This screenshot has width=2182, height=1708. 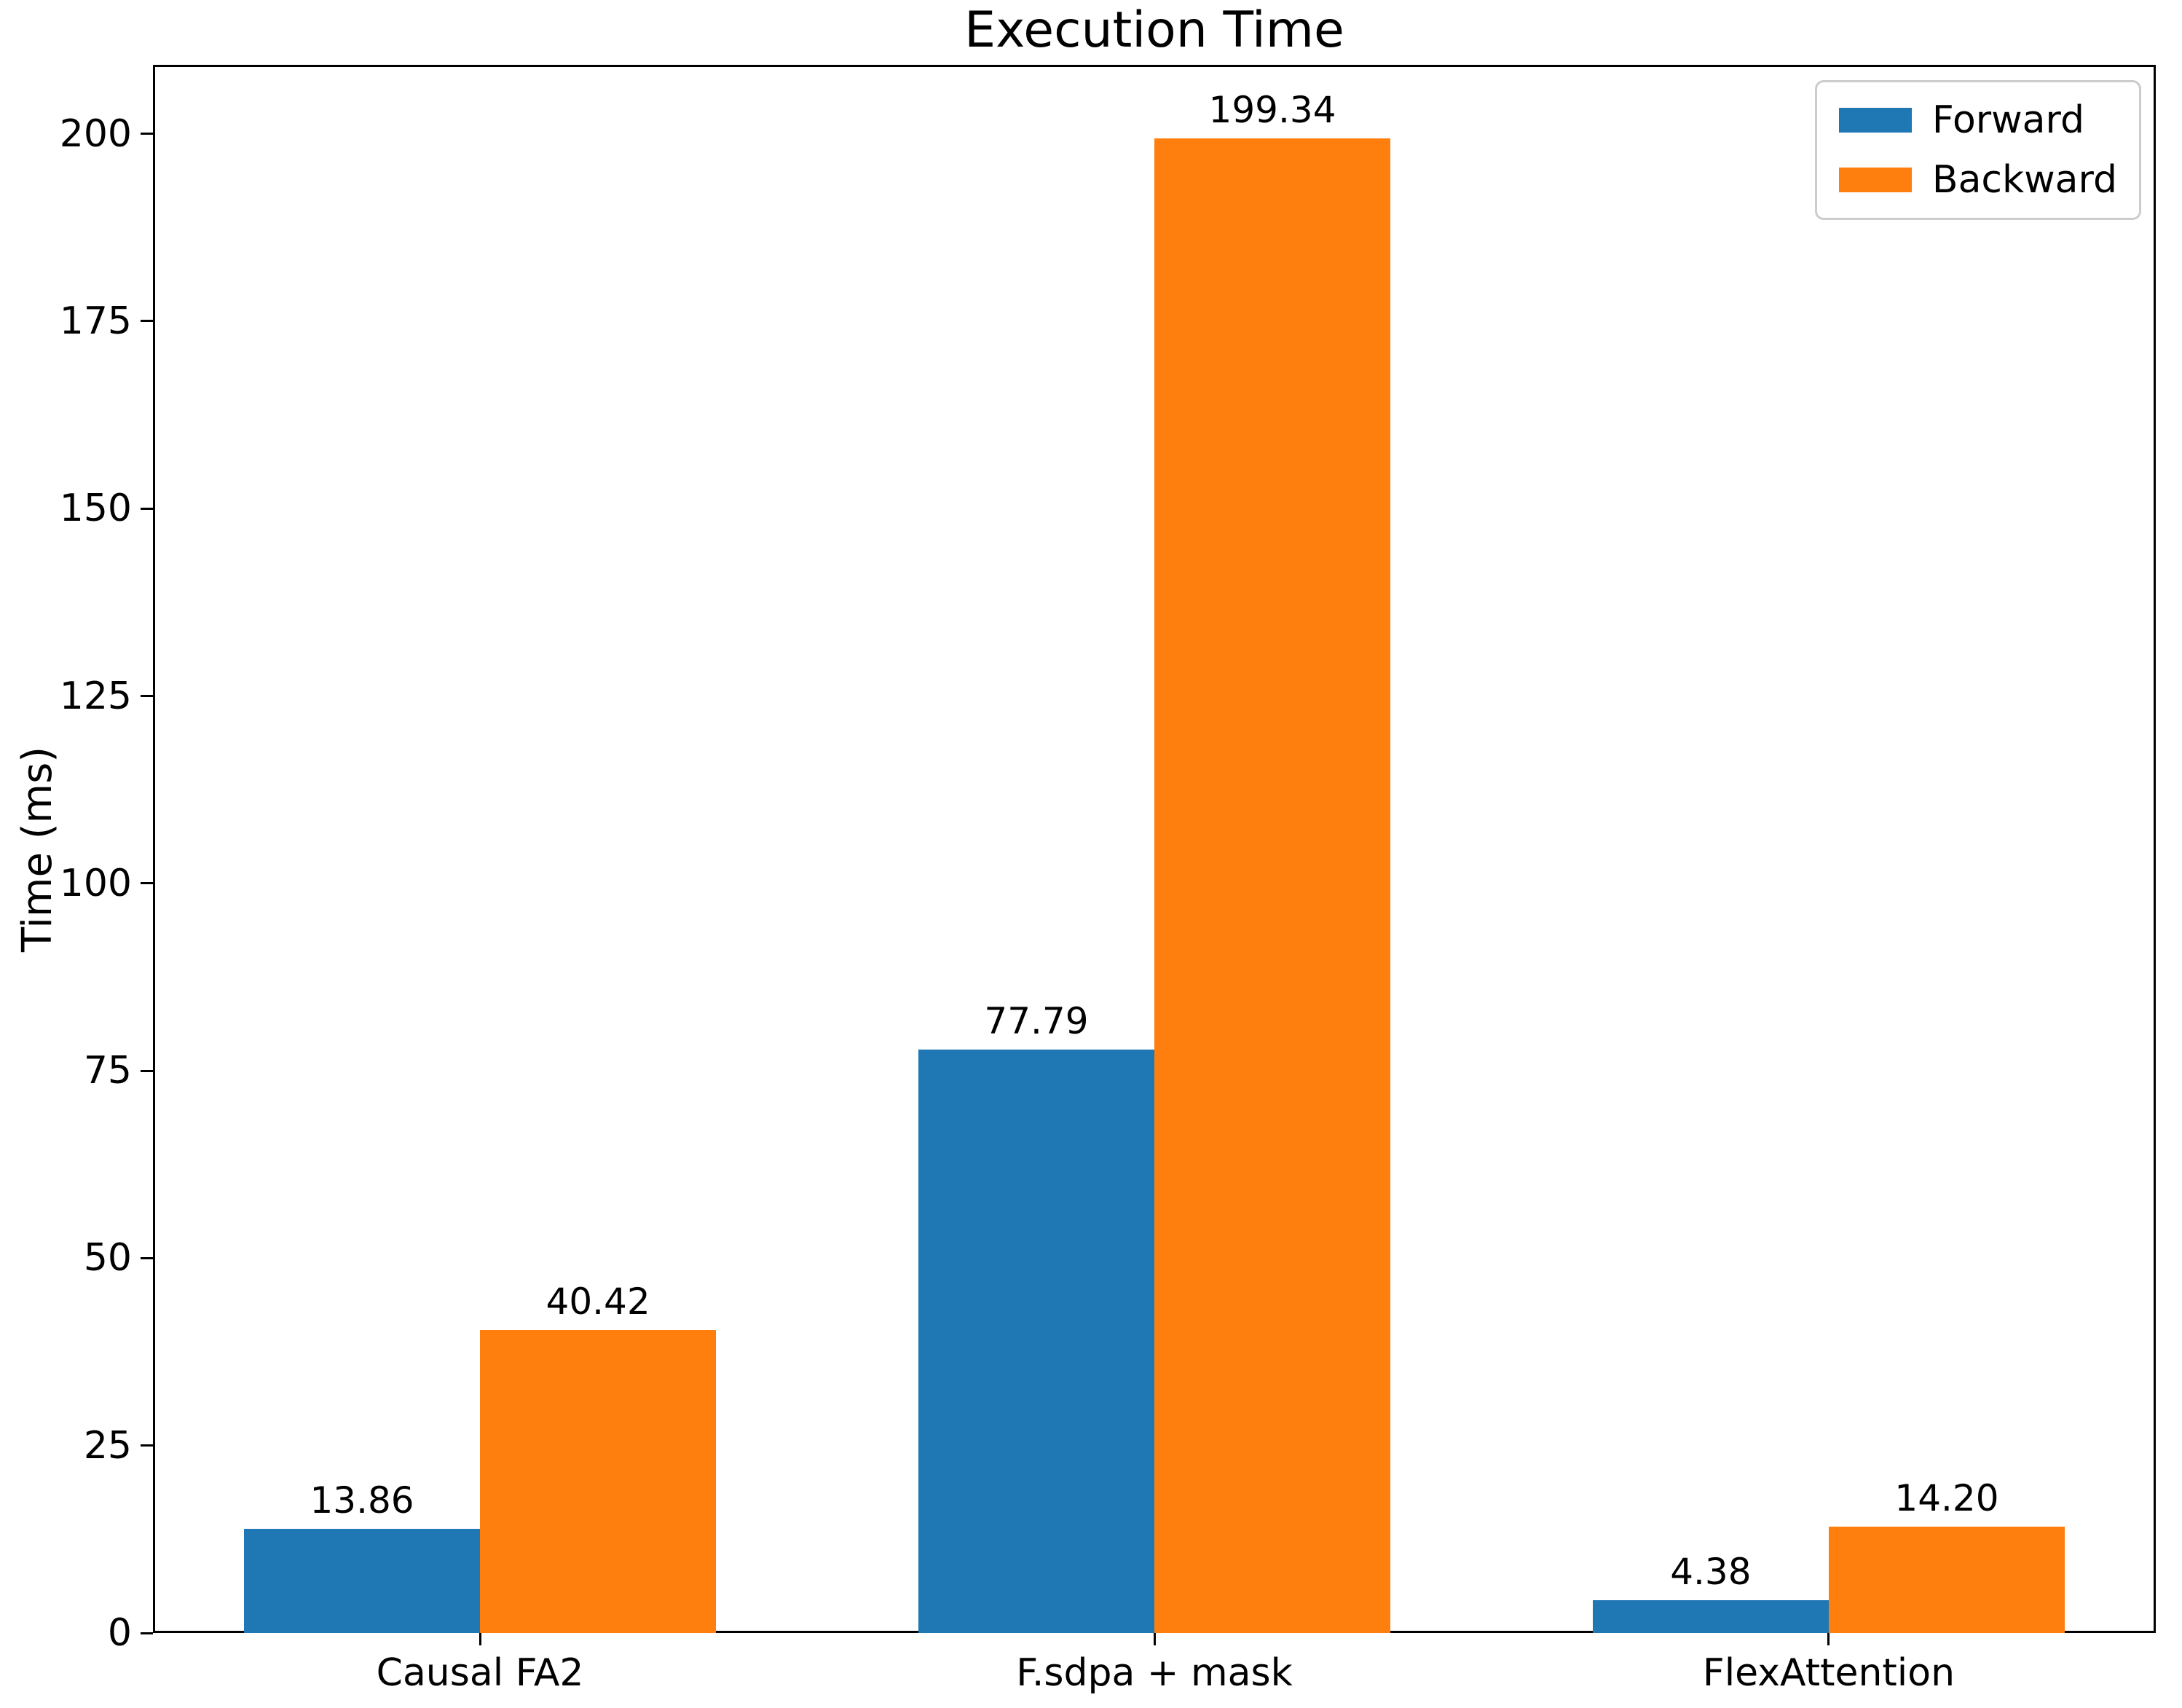 What do you see at coordinates (95, 883) in the screenshot?
I see `y-tick-label: 100` at bounding box center [95, 883].